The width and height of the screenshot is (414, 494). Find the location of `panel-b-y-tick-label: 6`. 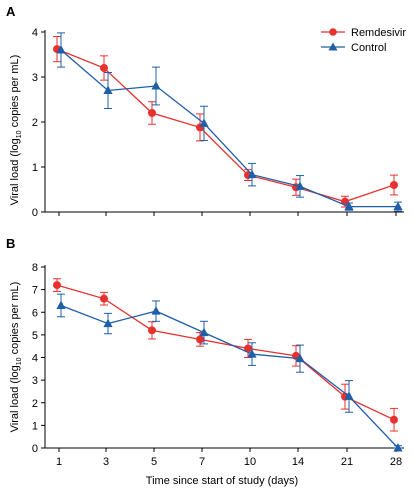

panel-b-y-tick-label: 6 is located at coordinates (35, 313).